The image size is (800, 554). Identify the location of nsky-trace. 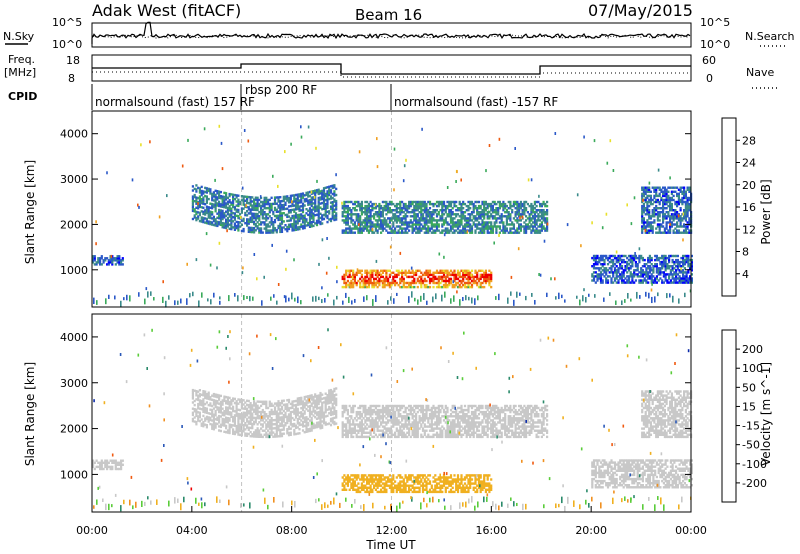
(391, 32).